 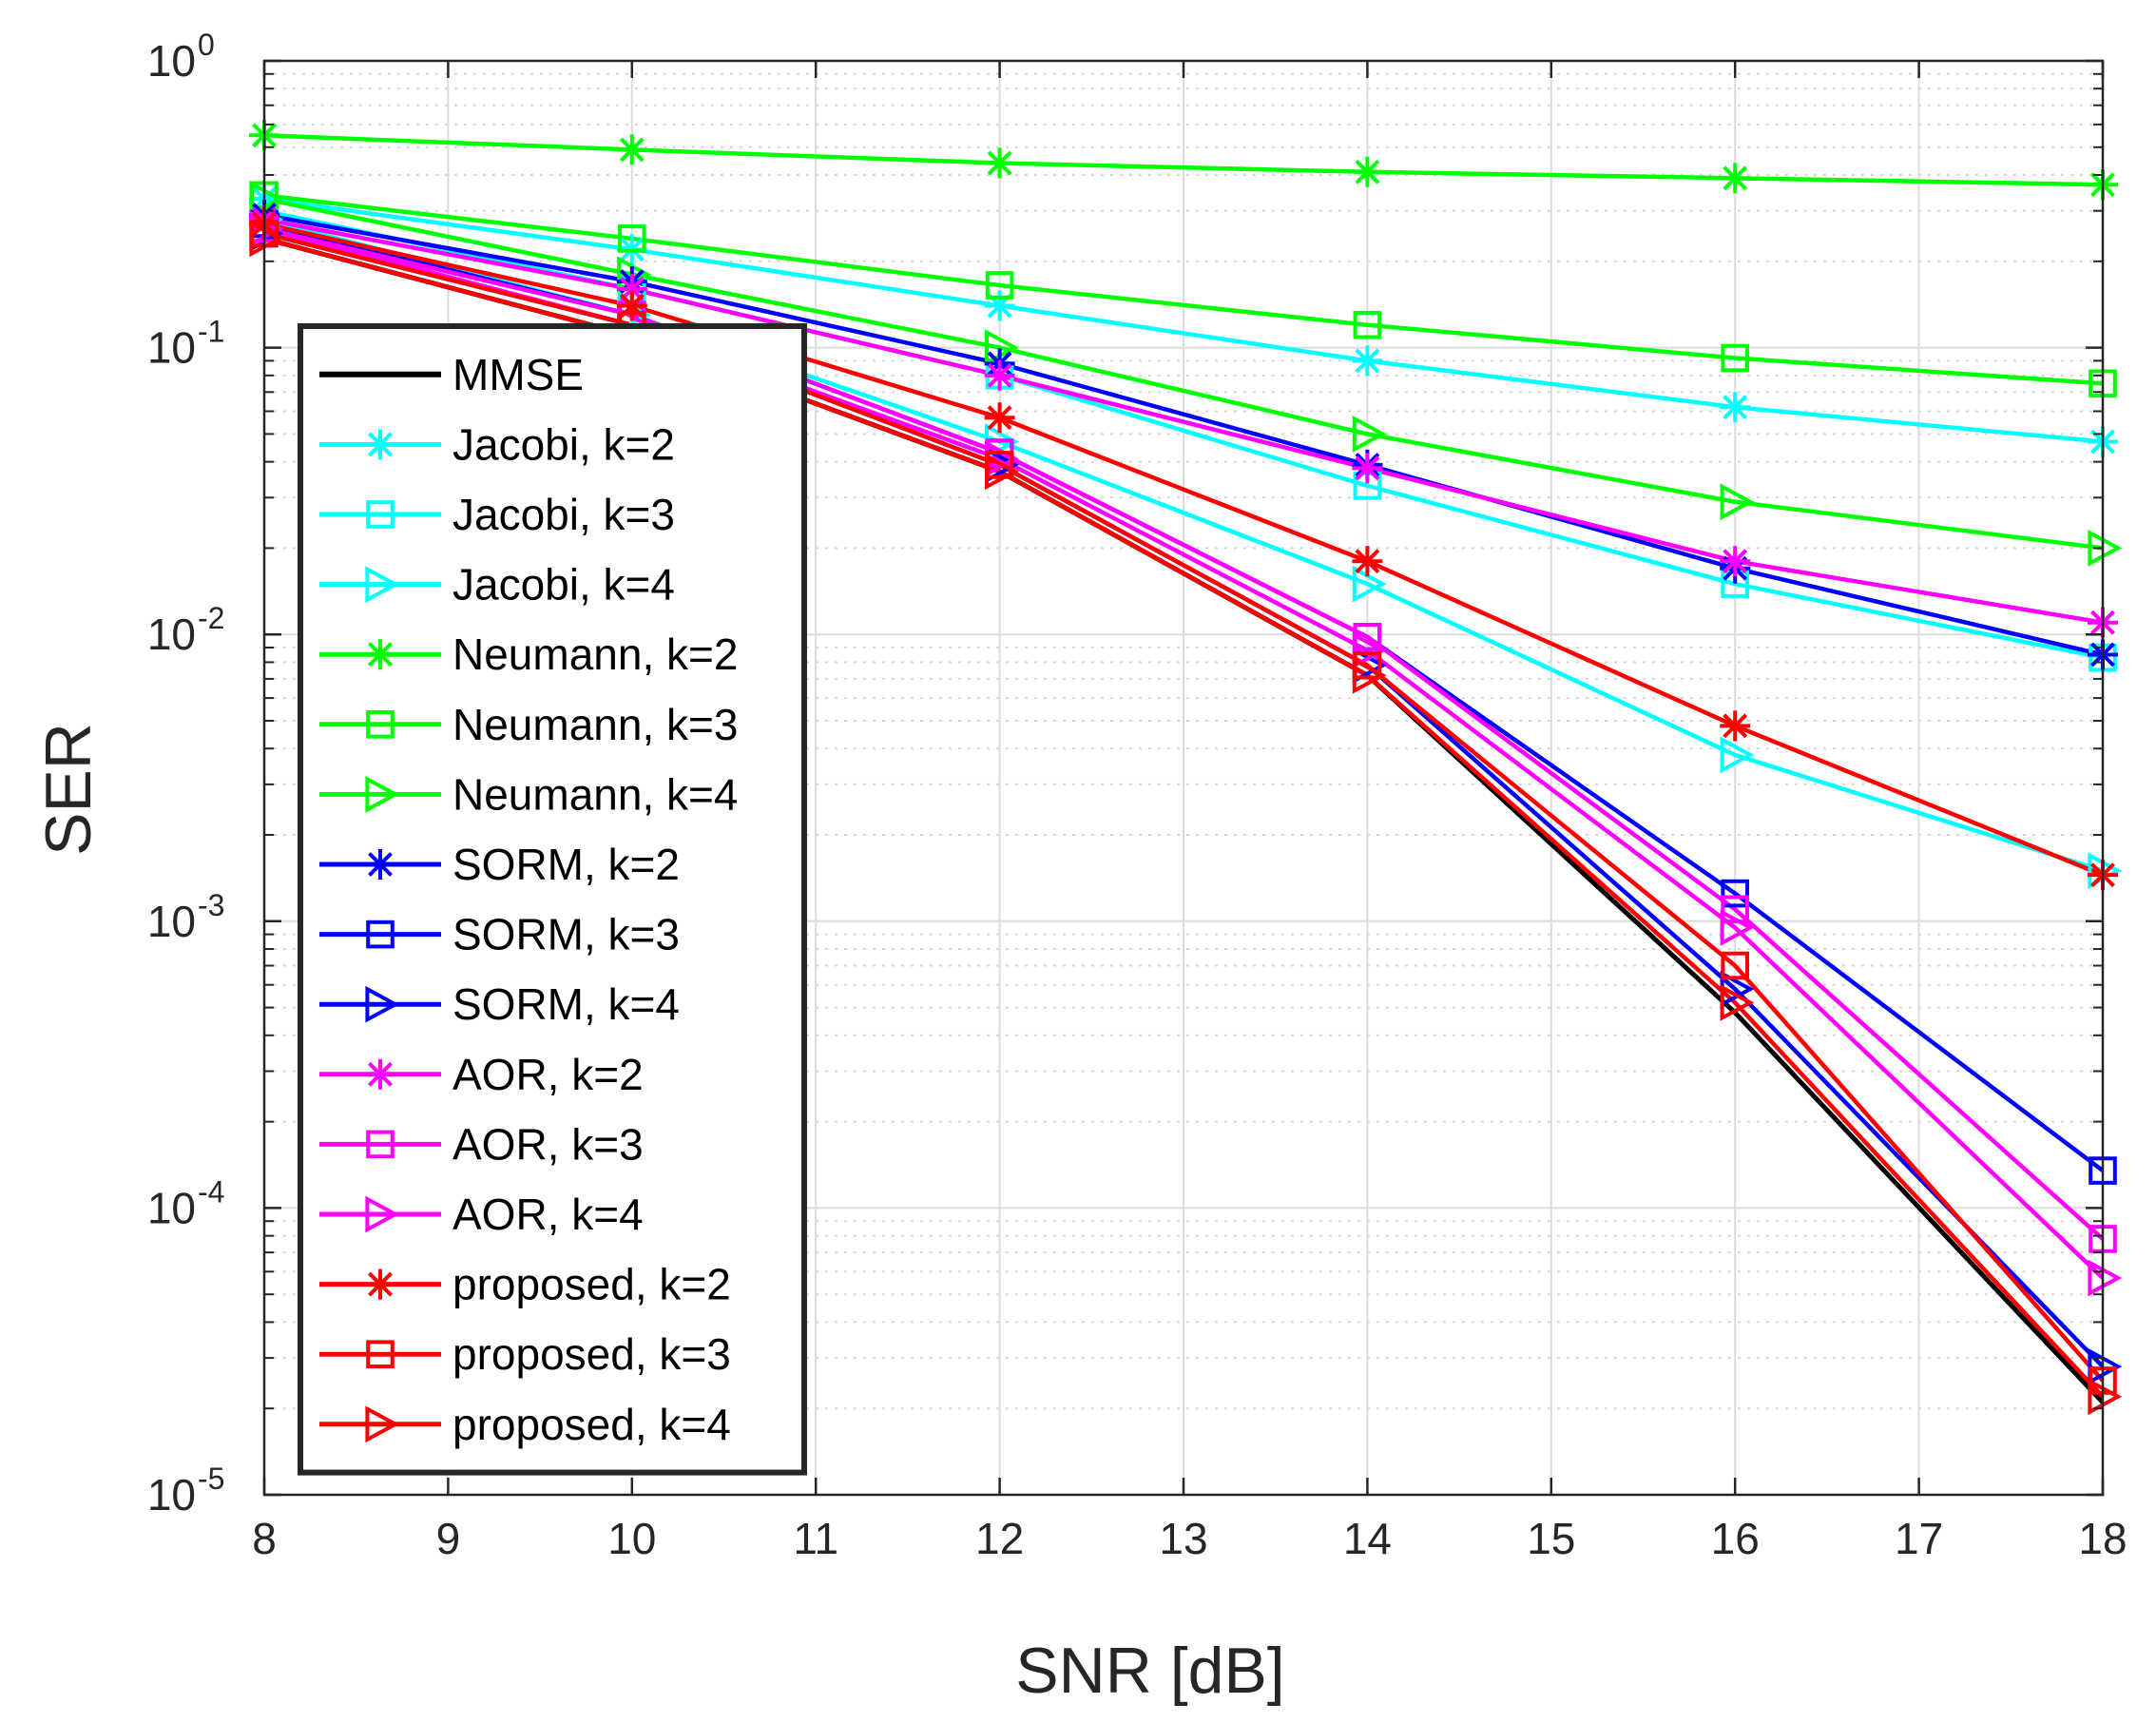 I want to click on legend-item: MMSE, so click(x=451, y=374).